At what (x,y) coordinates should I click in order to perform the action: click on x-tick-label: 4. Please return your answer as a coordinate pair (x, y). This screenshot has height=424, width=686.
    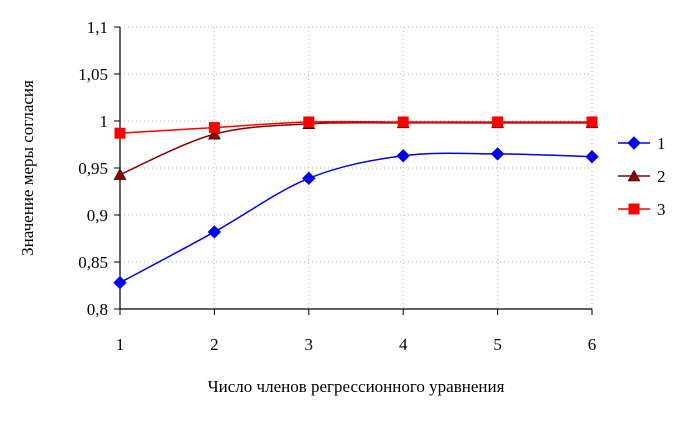
    Looking at the image, I should click on (403, 344).